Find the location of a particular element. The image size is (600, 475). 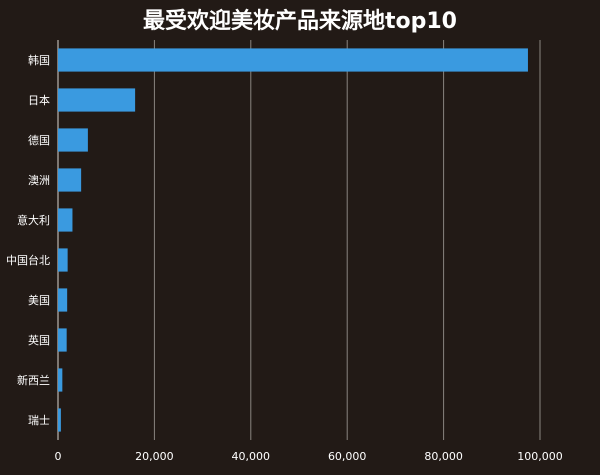

category-label: 中国台北 is located at coordinates (28, 260).